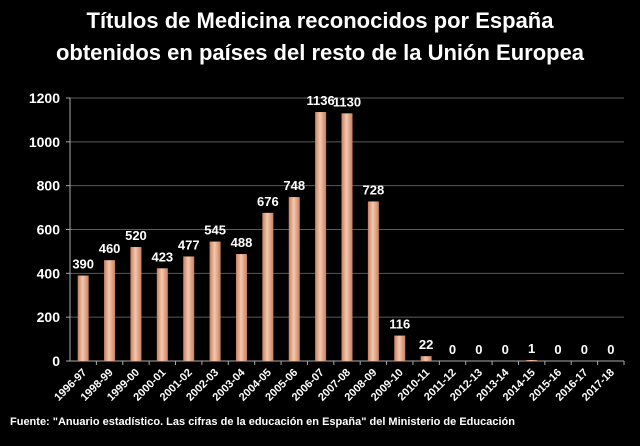 The image size is (640, 446). Describe the element at coordinates (268, 201) in the screenshot. I see `data-label: 676` at that location.